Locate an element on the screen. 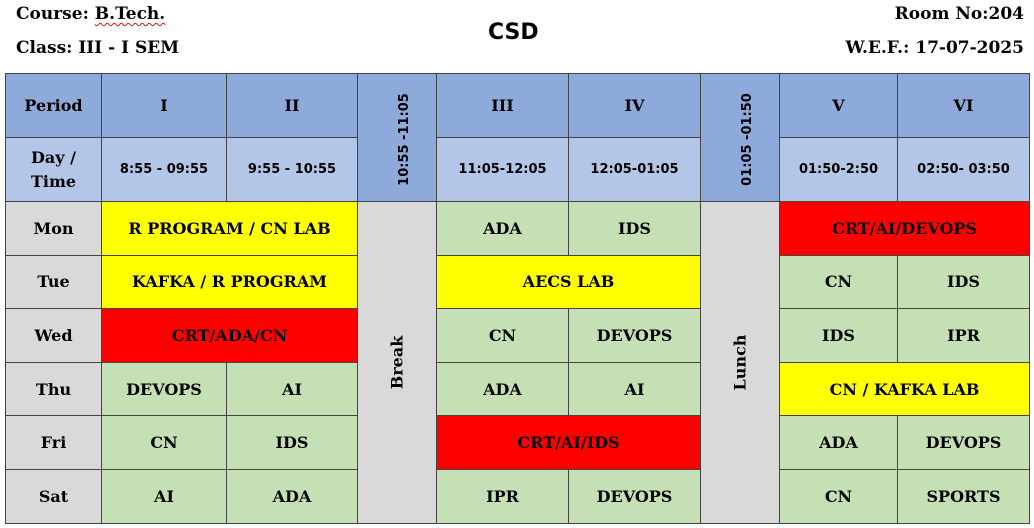  lunch-label: Lunch is located at coordinates (740, 362).